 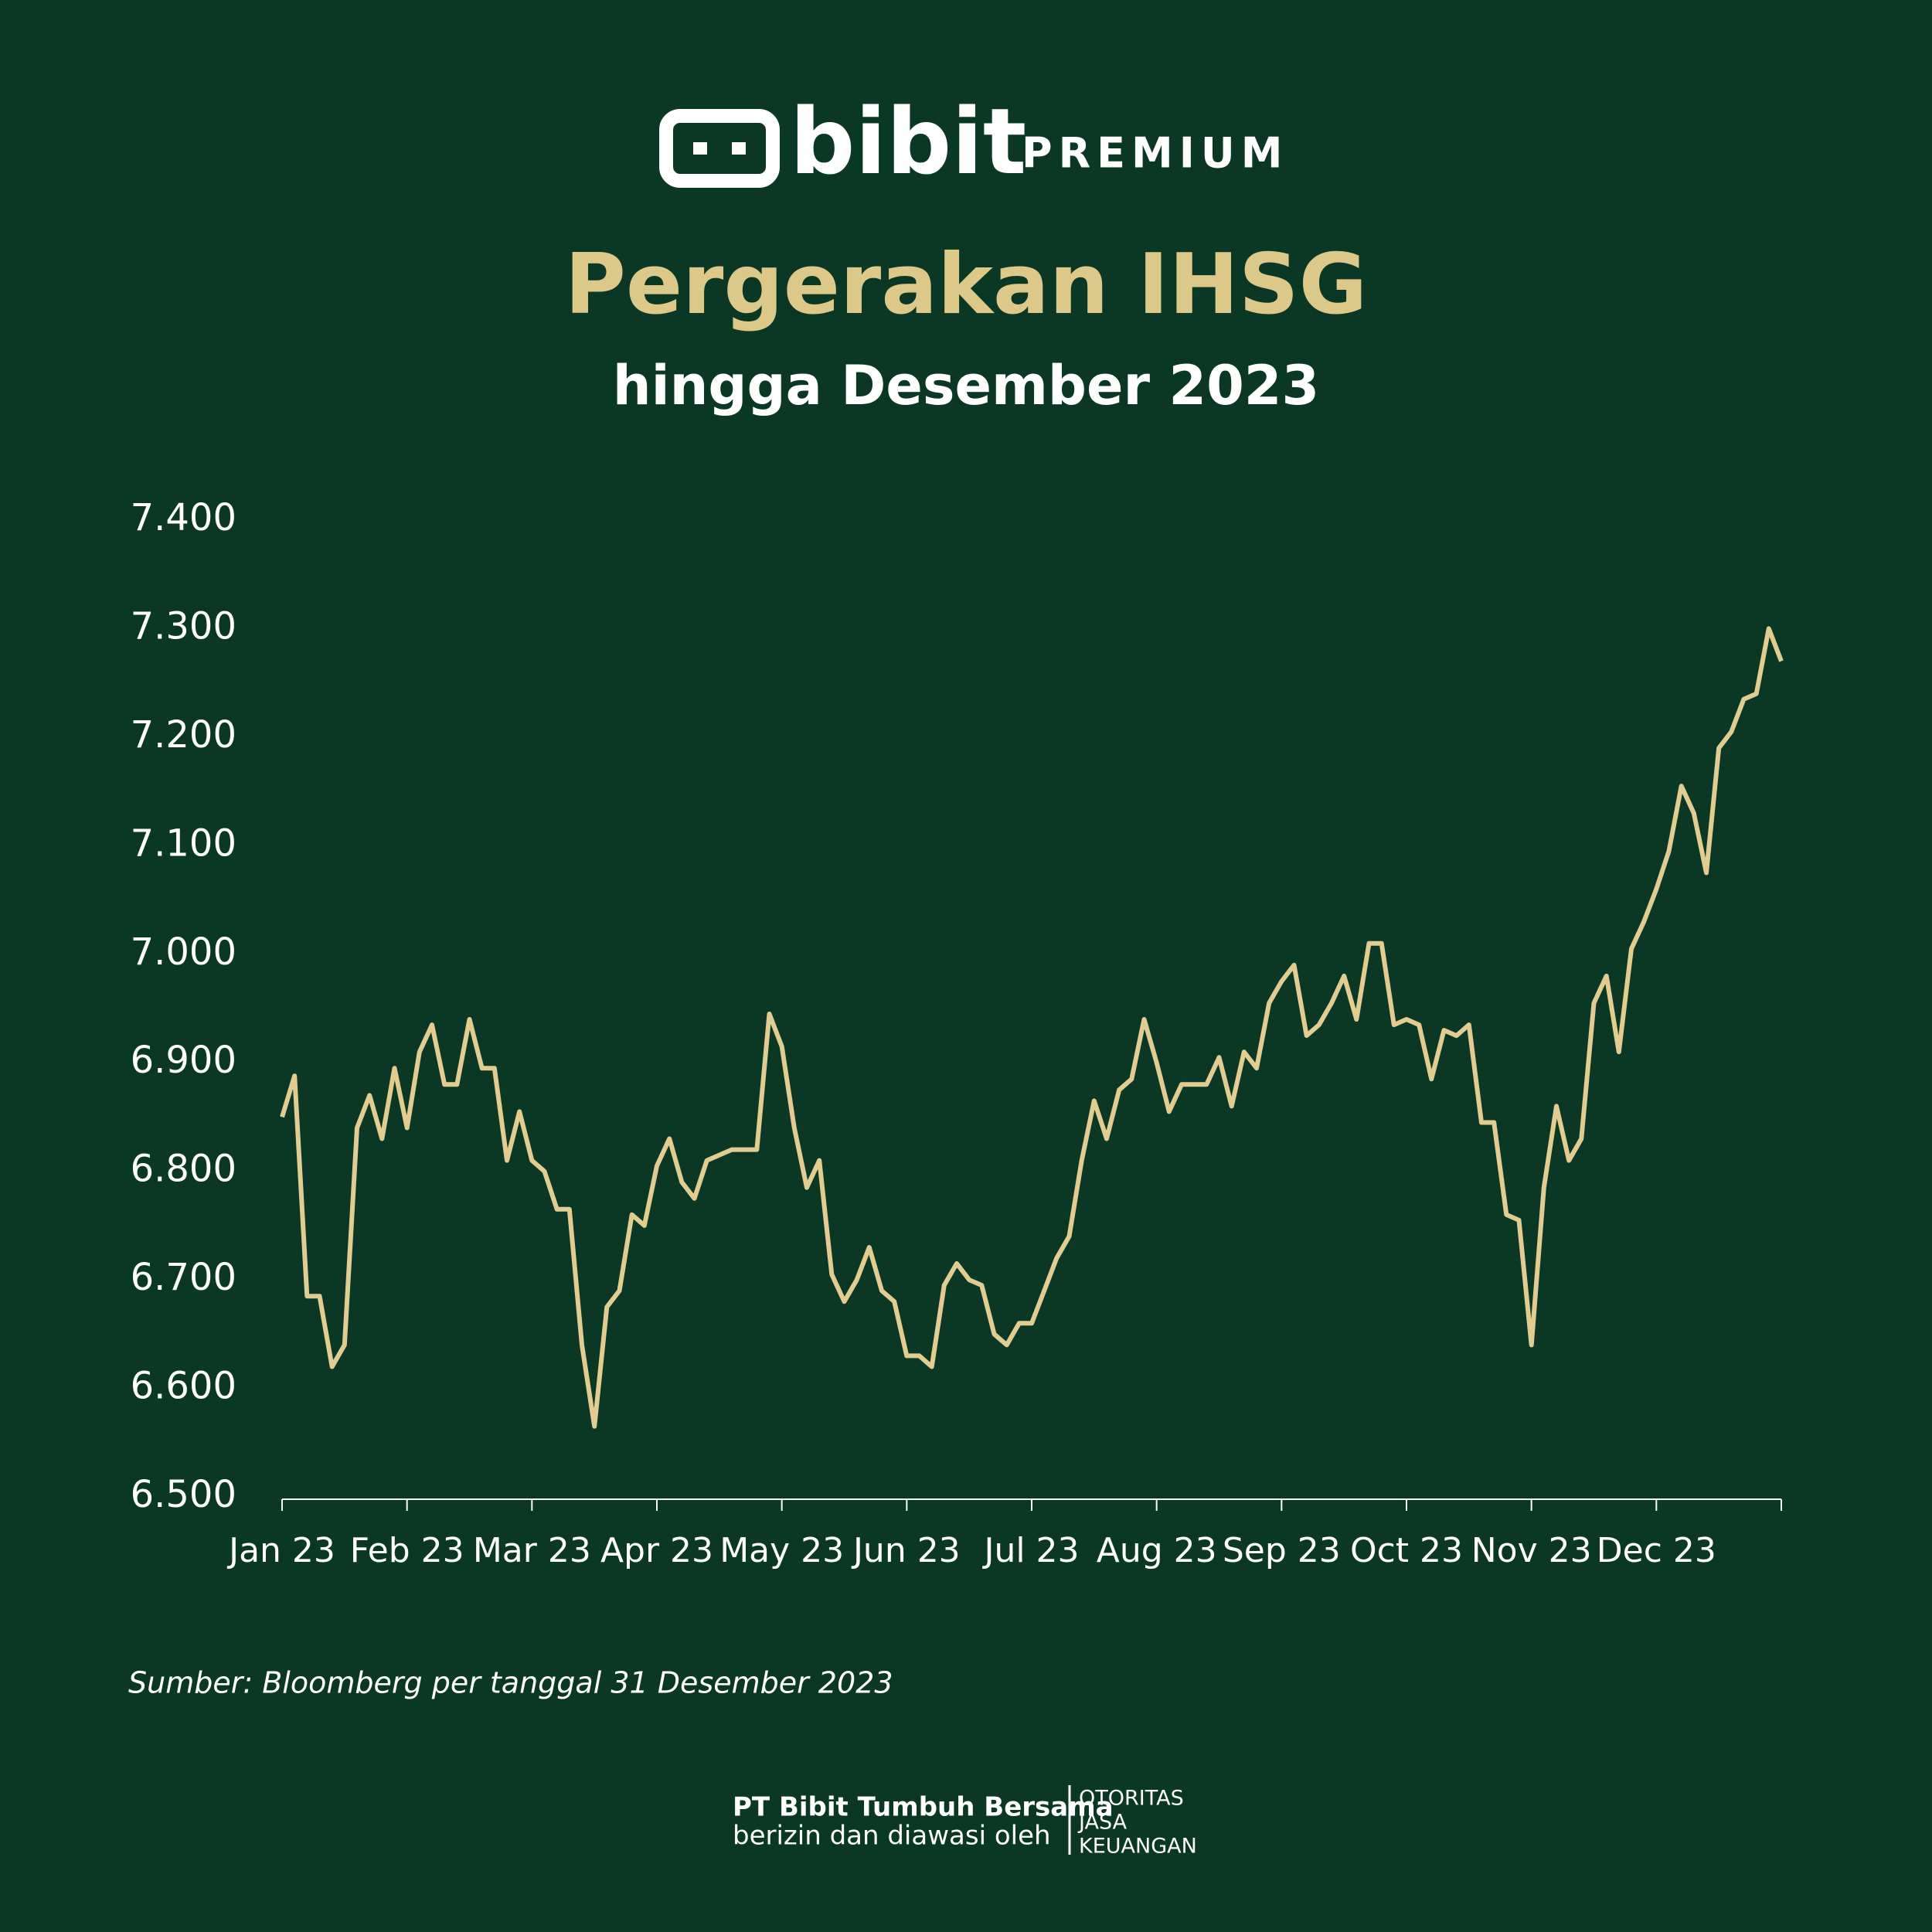 What do you see at coordinates (1155, 153) in the screenshot?
I see `logo-tier: PREMIUM` at bounding box center [1155, 153].